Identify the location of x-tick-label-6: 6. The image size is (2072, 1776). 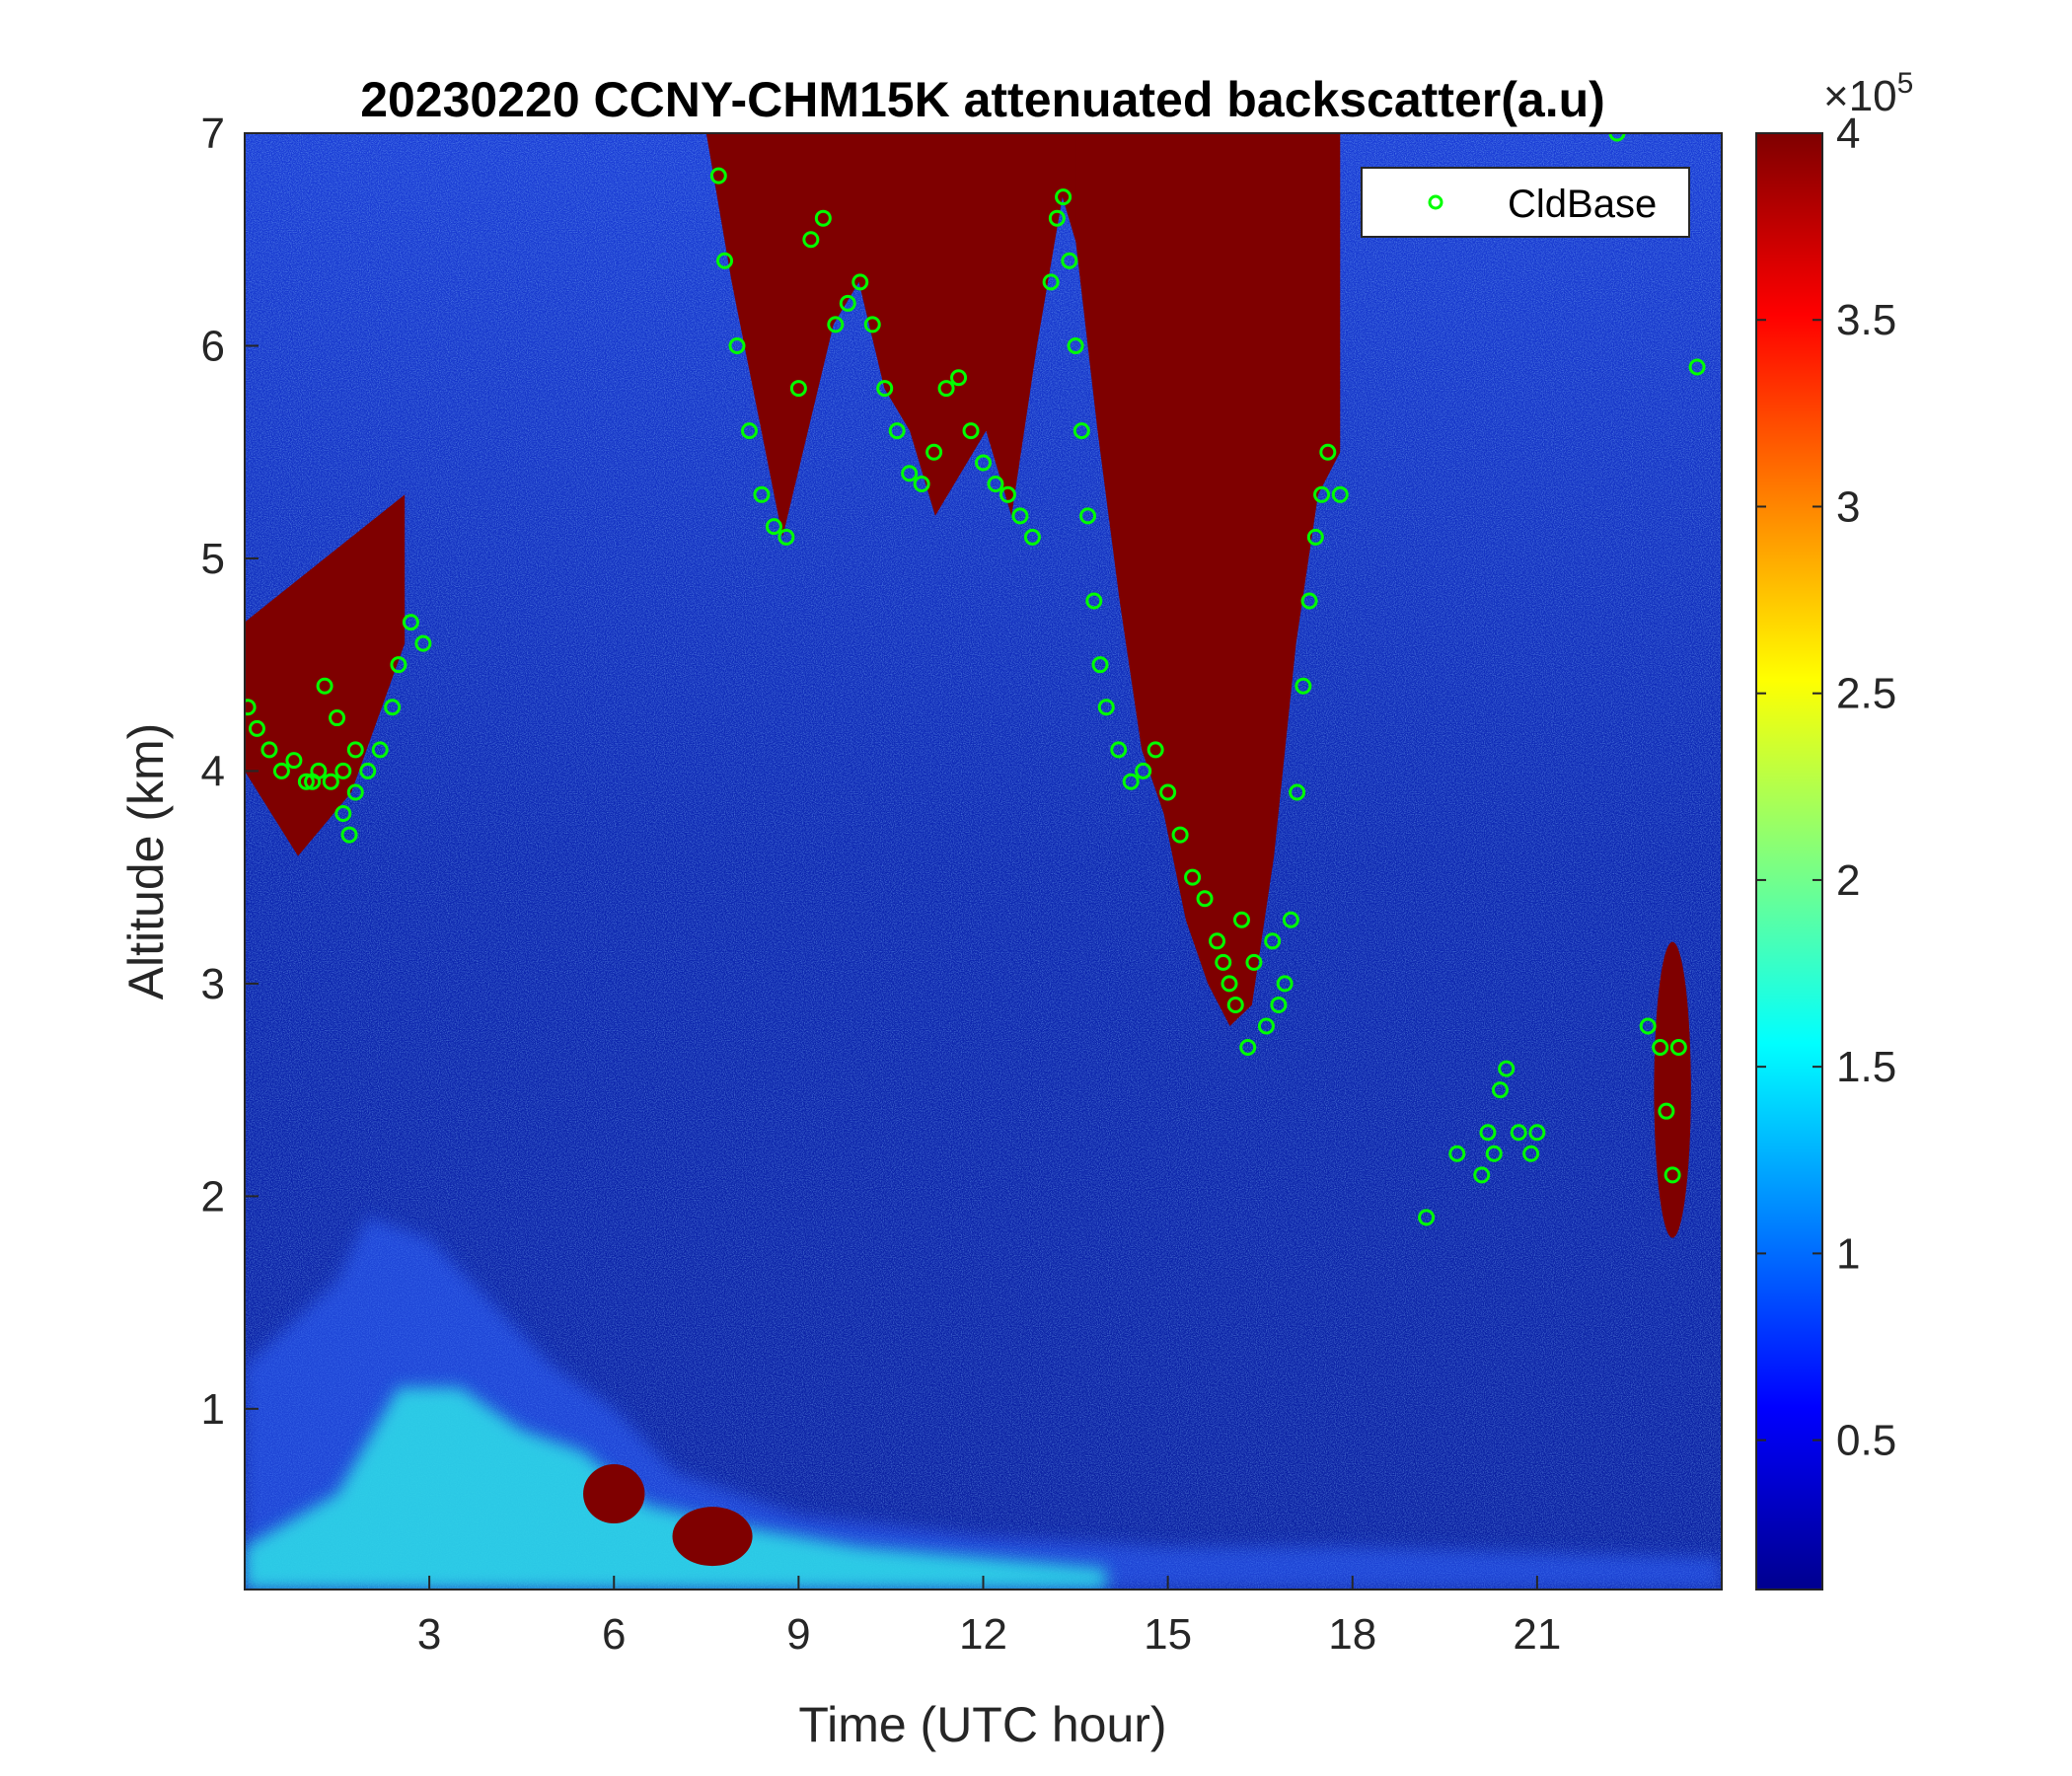
(614, 1635).